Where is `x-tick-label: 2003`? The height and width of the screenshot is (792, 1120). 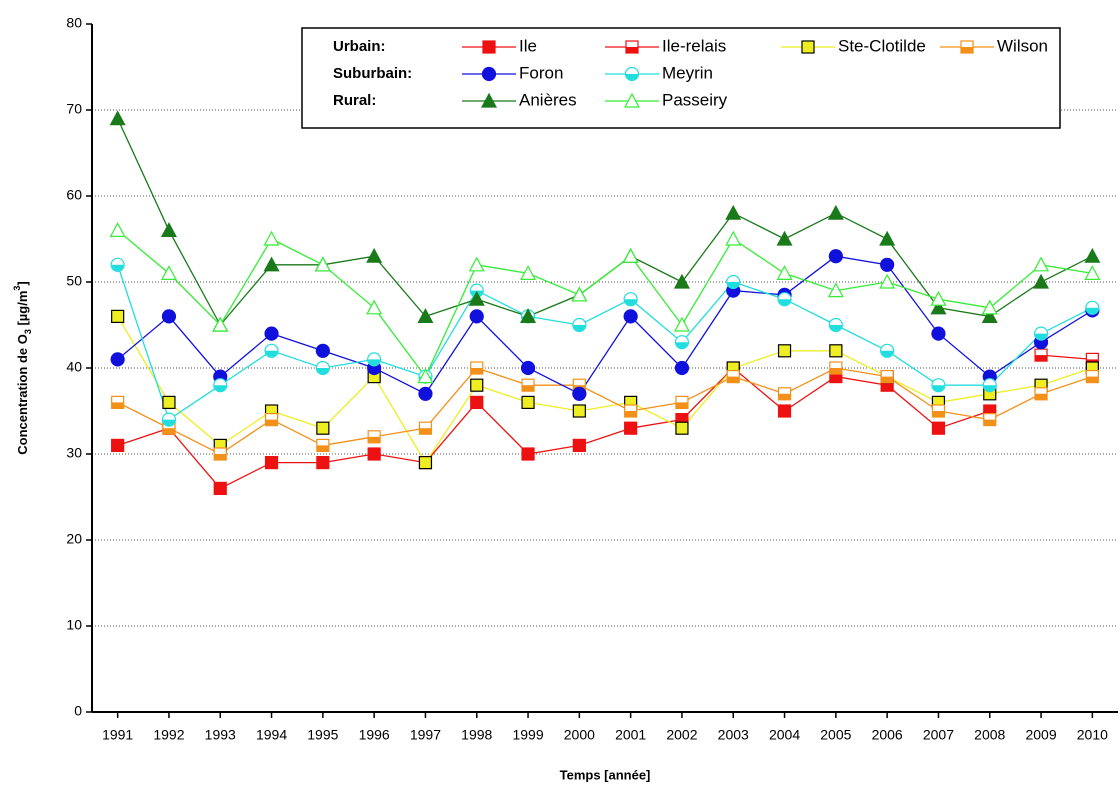
x-tick-label: 2003 is located at coordinates (733, 735).